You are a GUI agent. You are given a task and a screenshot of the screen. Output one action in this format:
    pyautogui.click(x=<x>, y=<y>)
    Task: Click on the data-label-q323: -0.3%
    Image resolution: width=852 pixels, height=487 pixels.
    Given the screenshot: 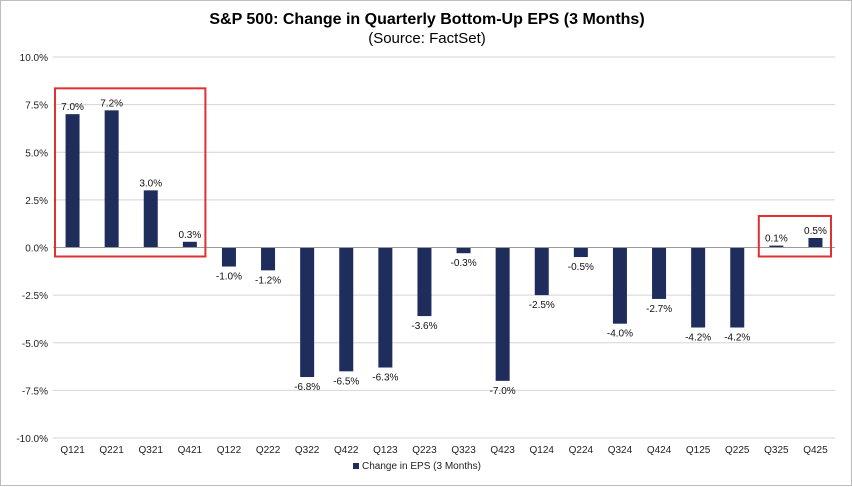 What is the action you would take?
    pyautogui.click(x=463, y=263)
    